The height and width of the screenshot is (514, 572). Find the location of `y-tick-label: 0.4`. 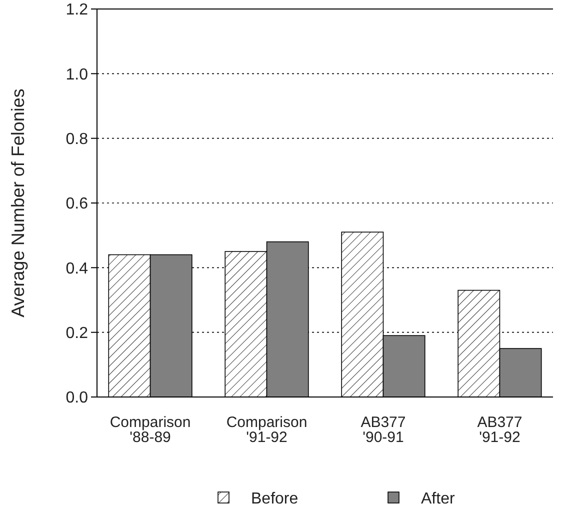

y-tick-label: 0.4 is located at coordinates (77, 269).